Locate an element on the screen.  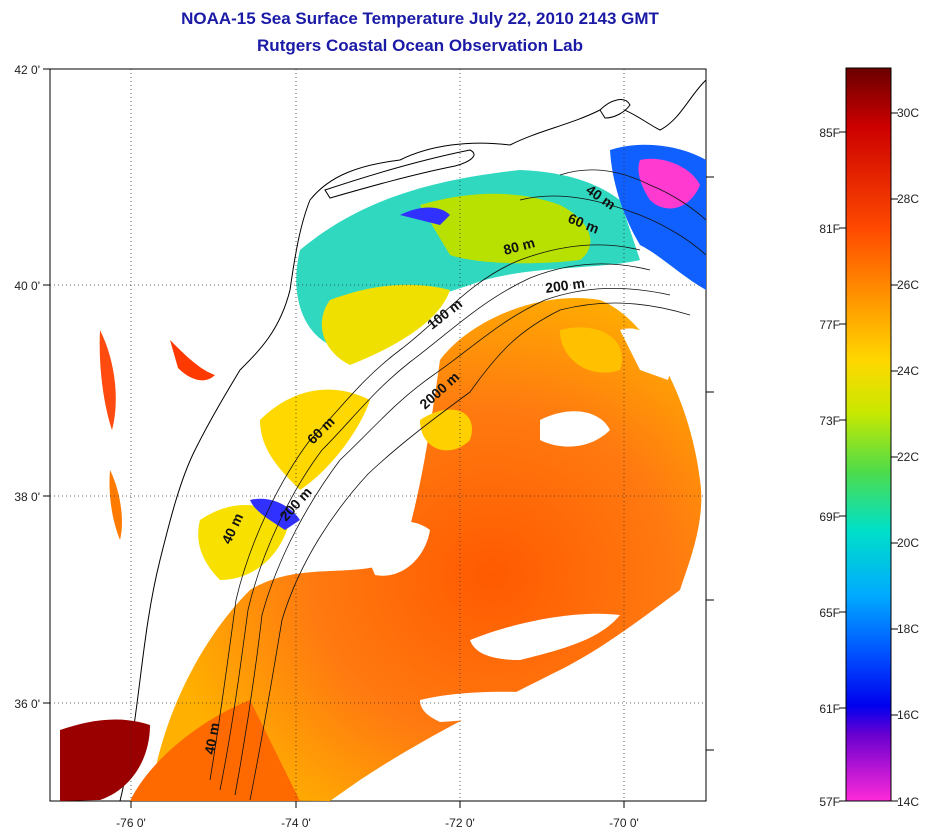
colorbar-f-65: 65F is located at coordinates (829, 613).